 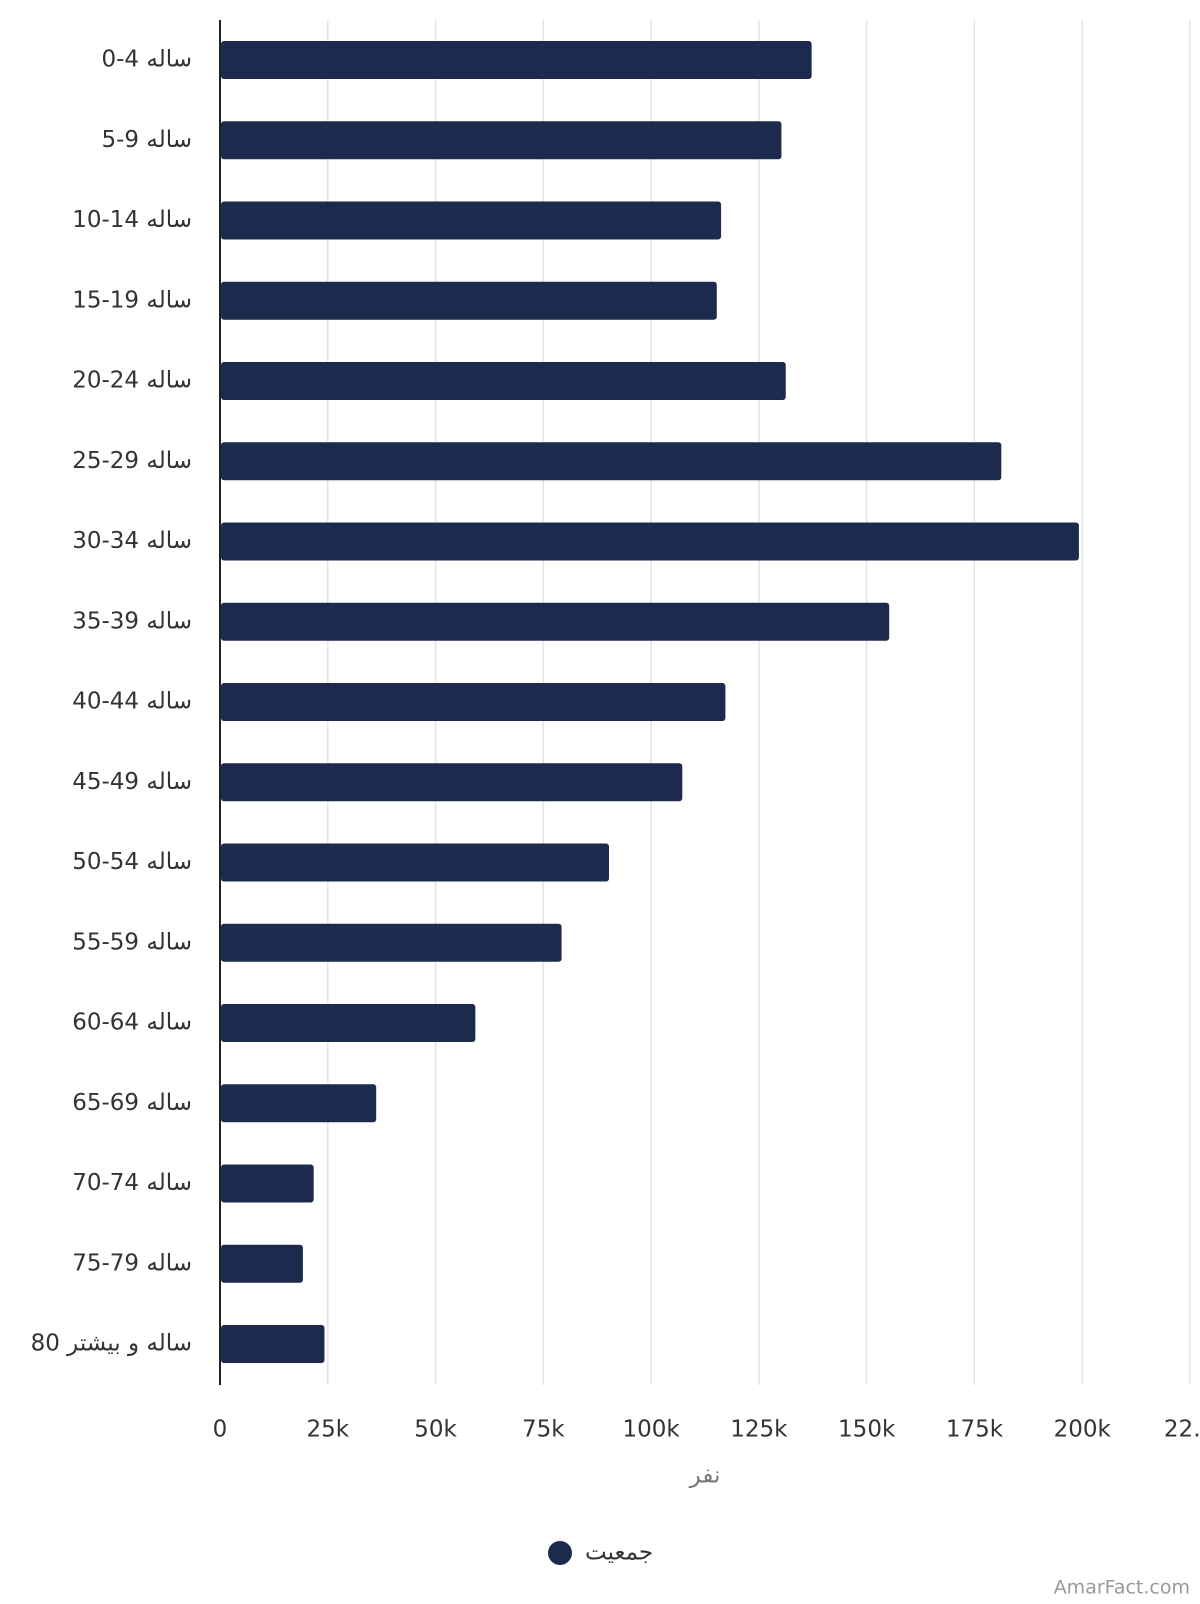 What do you see at coordinates (132, 621) in the screenshot?
I see `y-tick-label: 35-39 ساله` at bounding box center [132, 621].